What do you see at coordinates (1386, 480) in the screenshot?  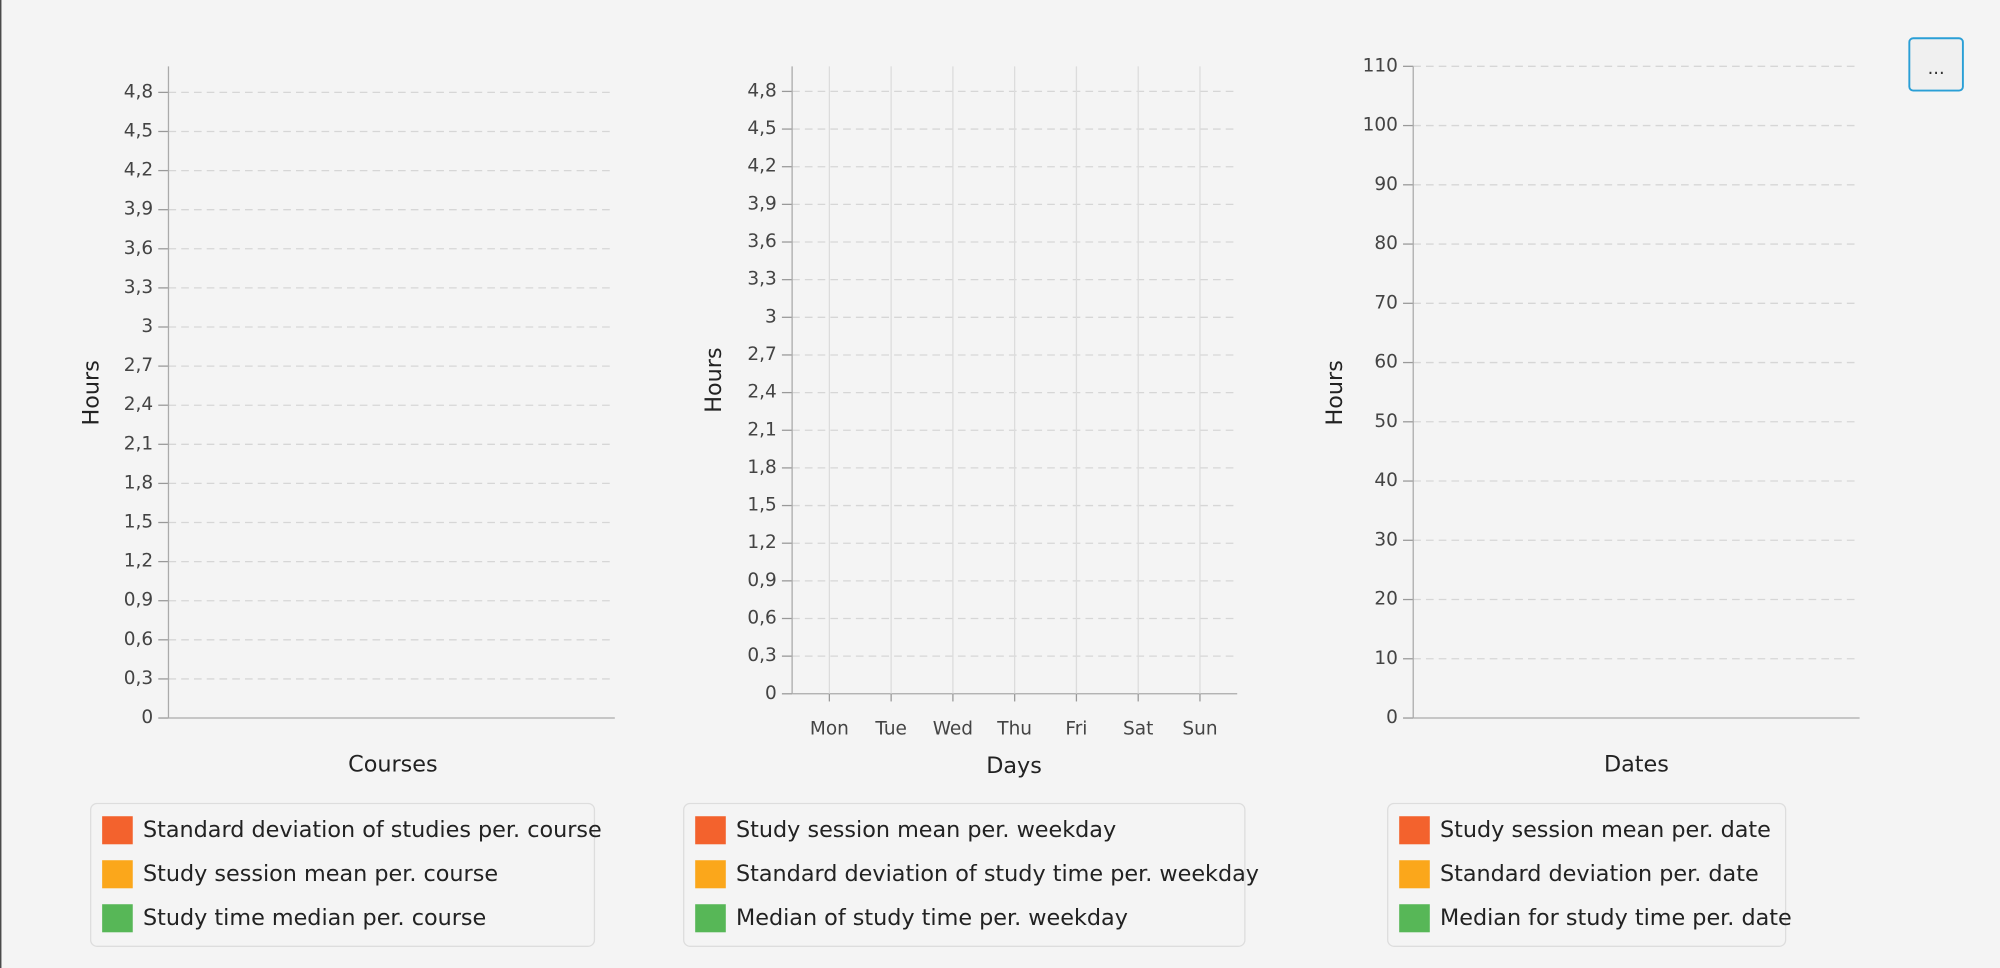 I see `y-tick-label: 40` at bounding box center [1386, 480].